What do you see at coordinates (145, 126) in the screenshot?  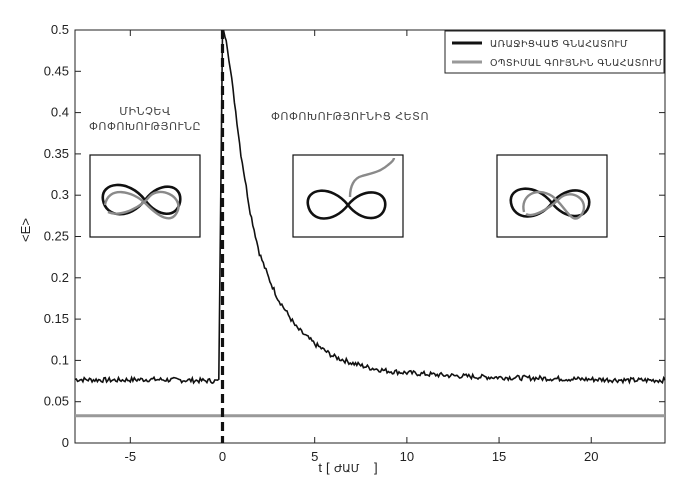 I see `annotation-before-line2: ՓՈՓՈԽՈՒԹՅՈՒՆԸ` at bounding box center [145, 126].